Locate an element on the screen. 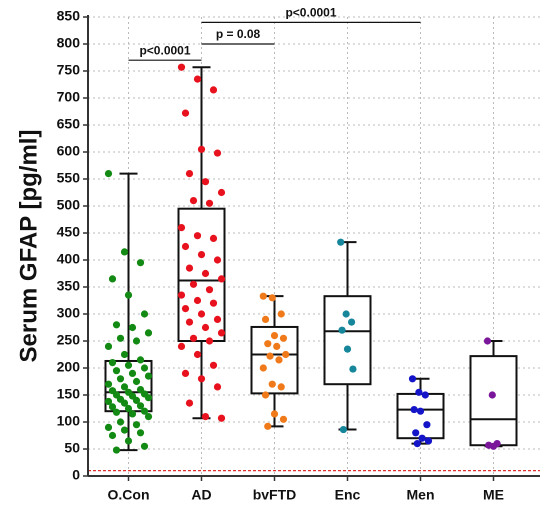 The image size is (543, 517). x-tick-label: bvFTD is located at coordinates (275, 495).